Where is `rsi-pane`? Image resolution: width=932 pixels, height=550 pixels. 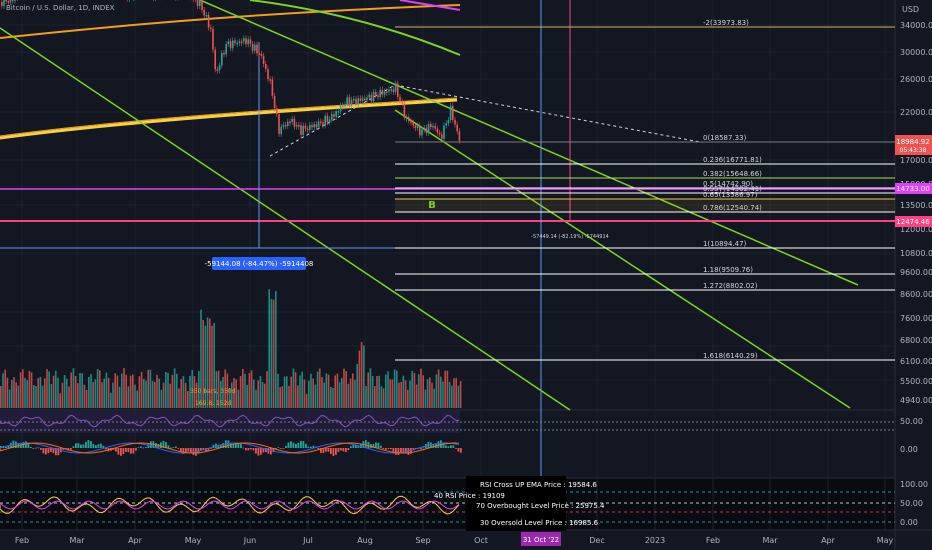 rsi-pane is located at coordinates (447, 507).